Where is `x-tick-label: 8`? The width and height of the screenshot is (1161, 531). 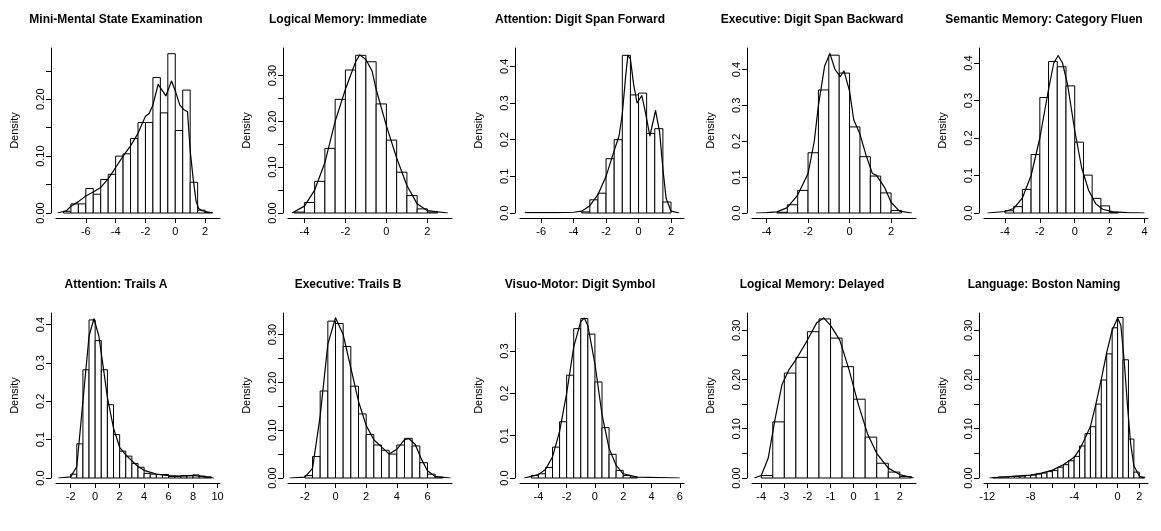
x-tick-label: 8 is located at coordinates (193, 495).